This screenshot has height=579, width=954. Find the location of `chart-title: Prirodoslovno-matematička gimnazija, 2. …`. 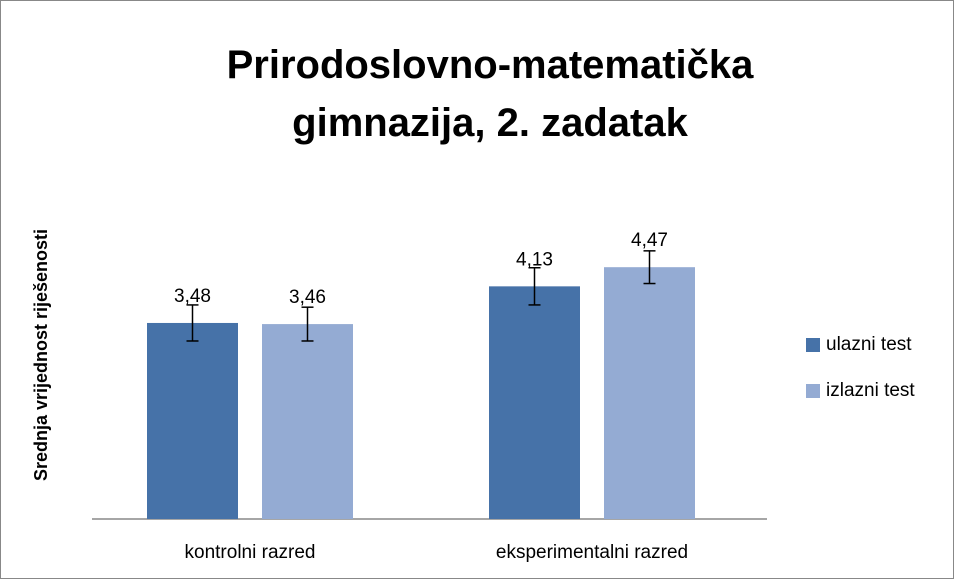

chart-title: Prirodoslovno-matematička gimnazija, 2. … is located at coordinates (490, 94).